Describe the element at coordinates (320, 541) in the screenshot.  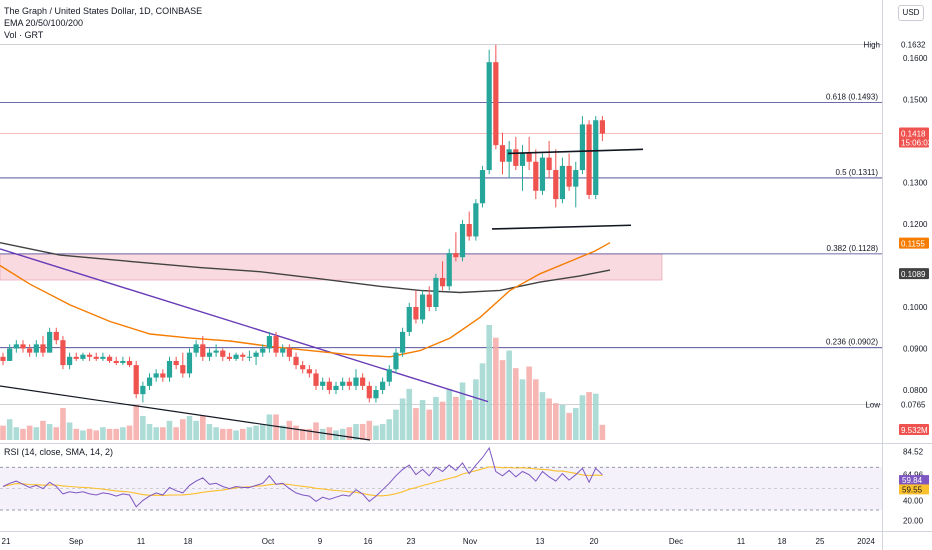
I see `time-tick-label: 9` at that location.